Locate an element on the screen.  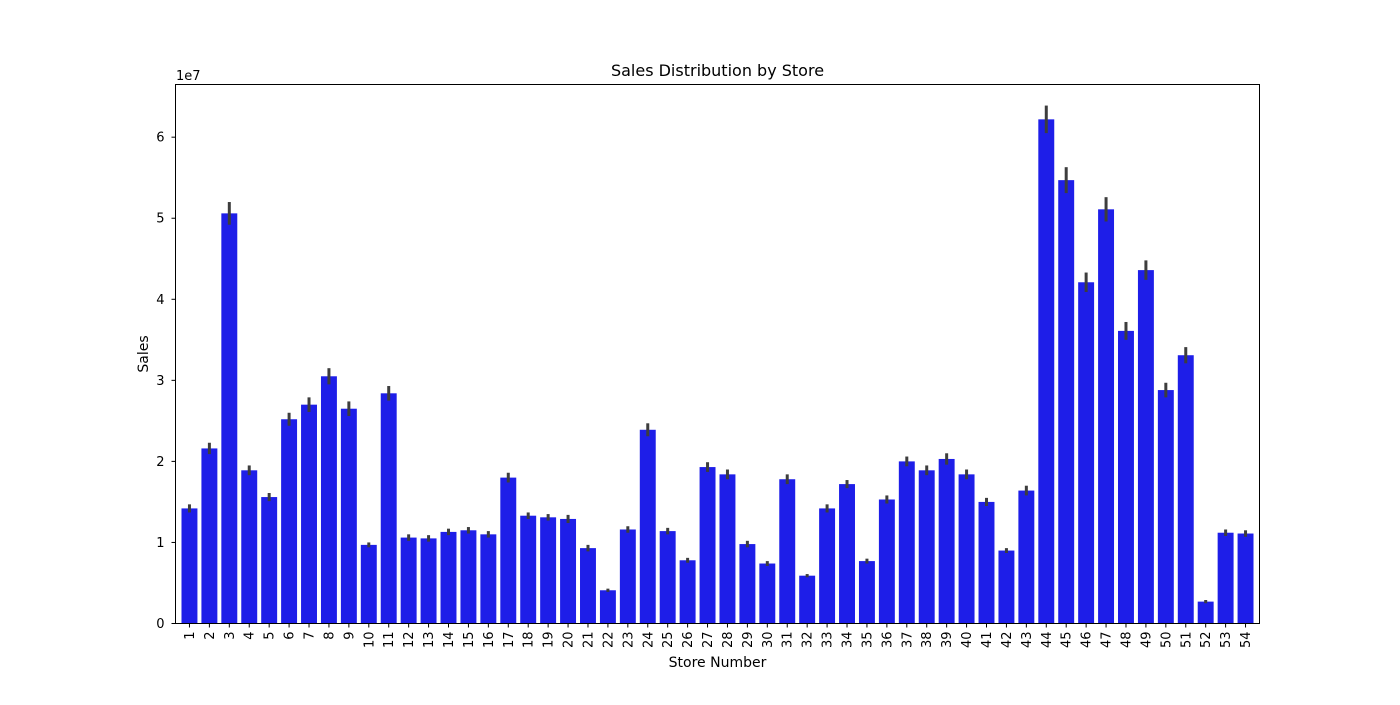
x-tick-label-37: 37 is located at coordinates (907, 640).